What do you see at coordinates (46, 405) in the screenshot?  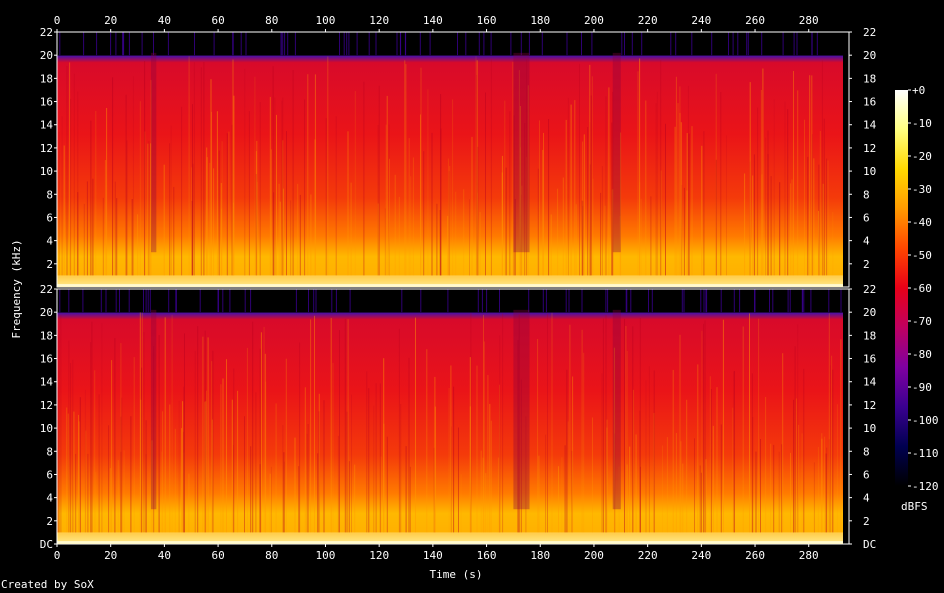 I see `y-tick-label: 12` at bounding box center [46, 405].